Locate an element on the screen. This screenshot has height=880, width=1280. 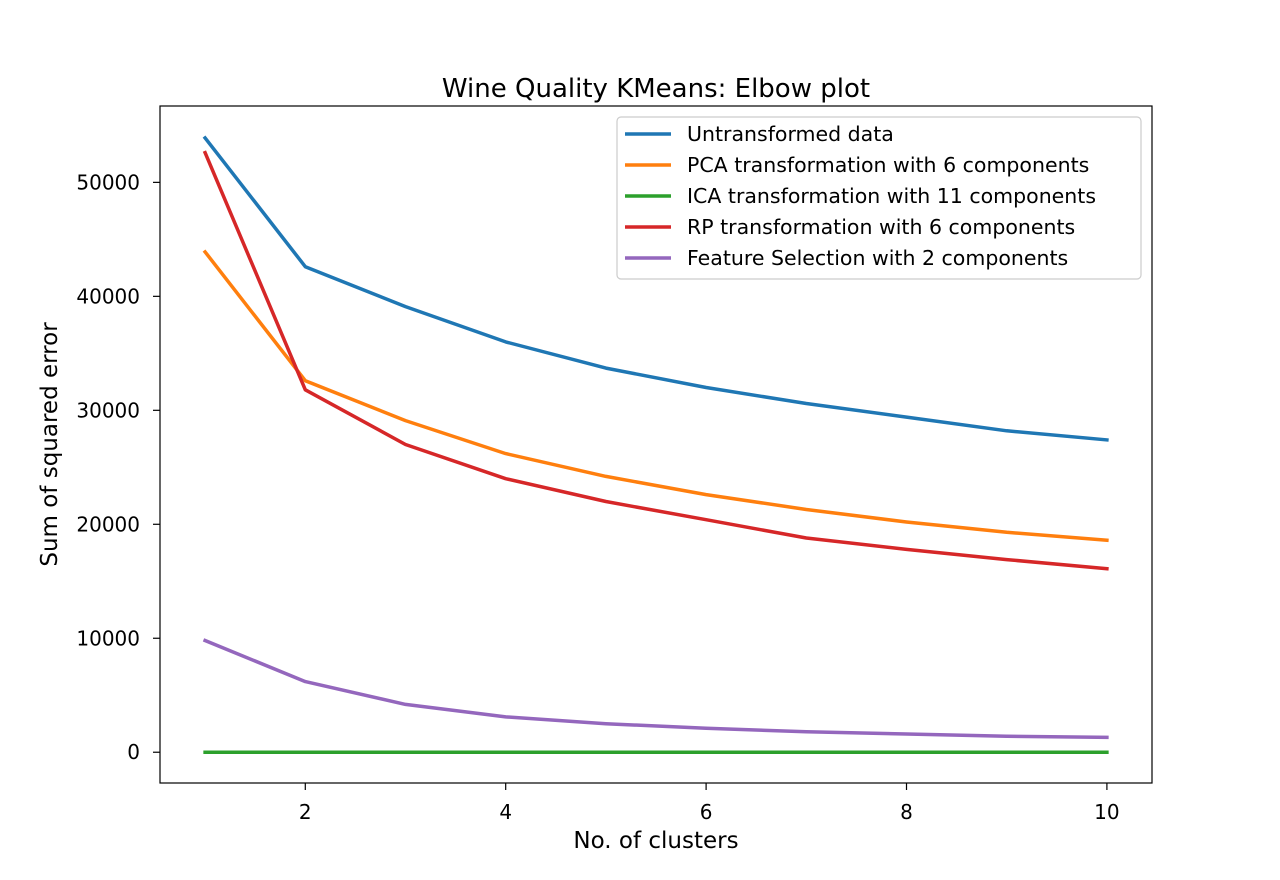
y-axis-ticks: 0 10000 20000 30000 40000 50000 is located at coordinates (118, 467).